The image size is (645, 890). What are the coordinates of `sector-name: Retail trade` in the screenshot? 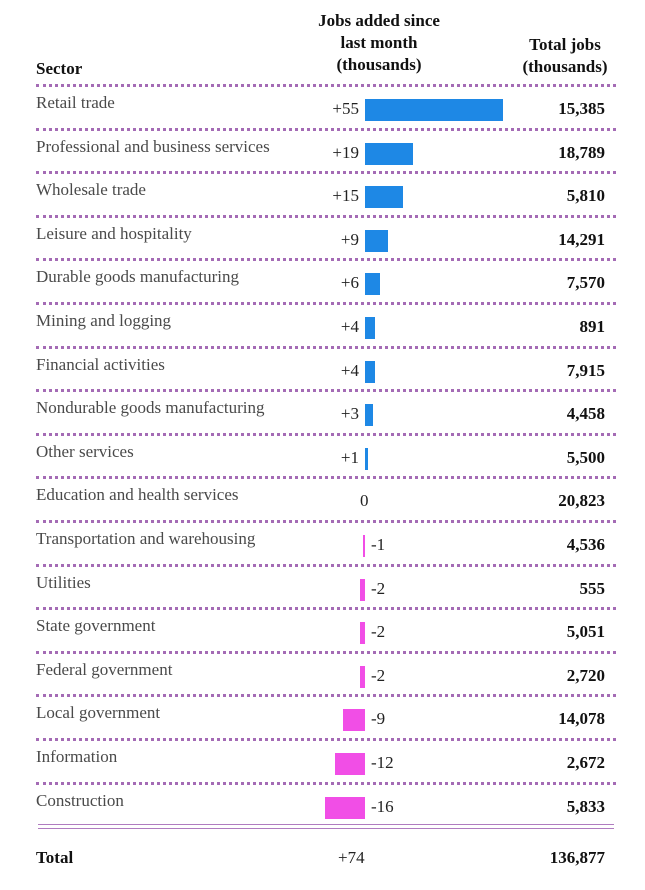 It's located at (75, 102).